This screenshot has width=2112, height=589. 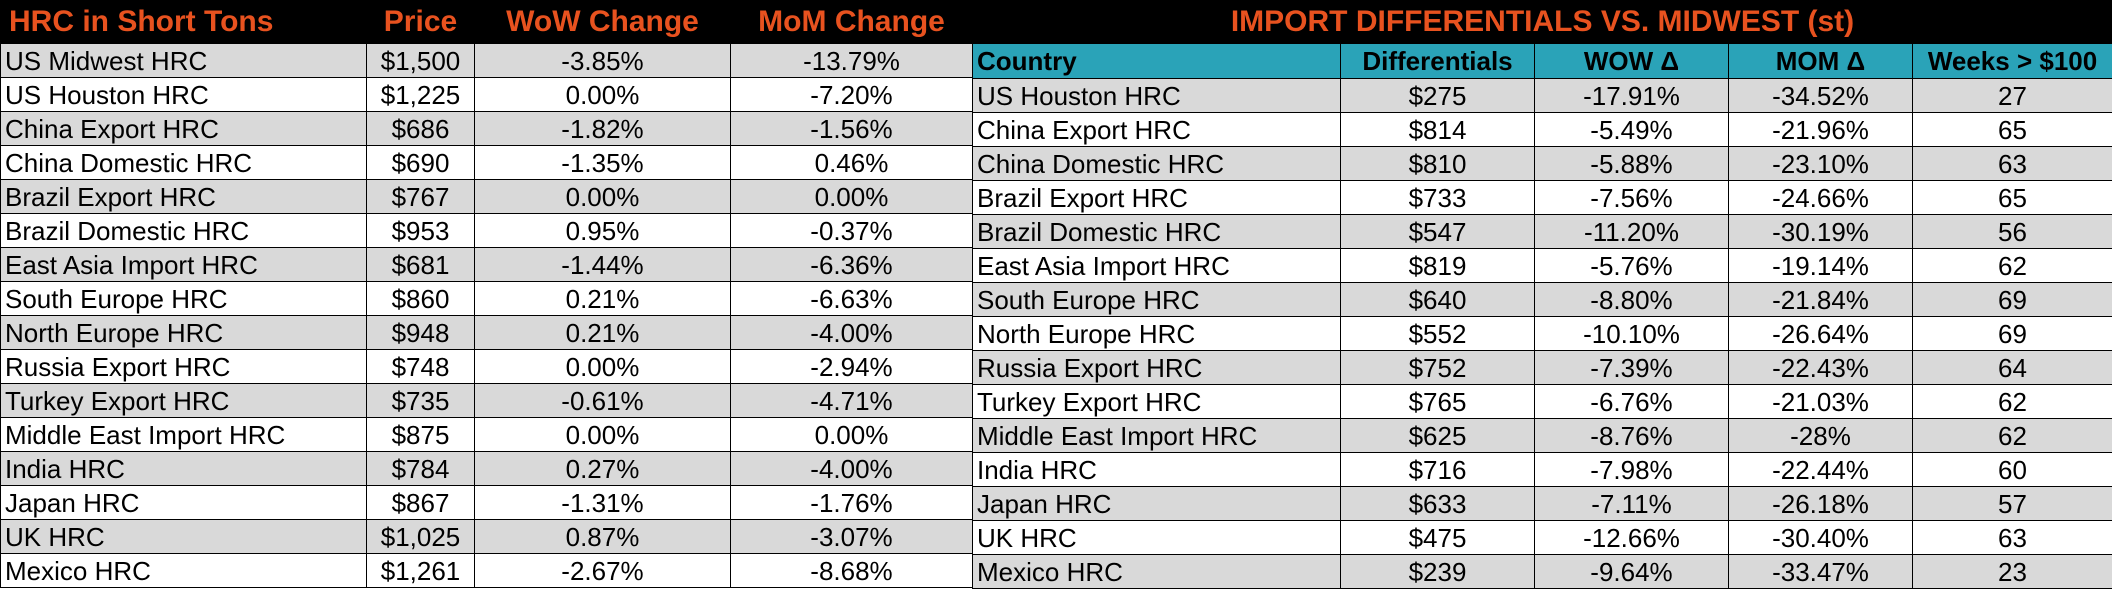 I want to click on cell-differential: $765, so click(x=1438, y=402).